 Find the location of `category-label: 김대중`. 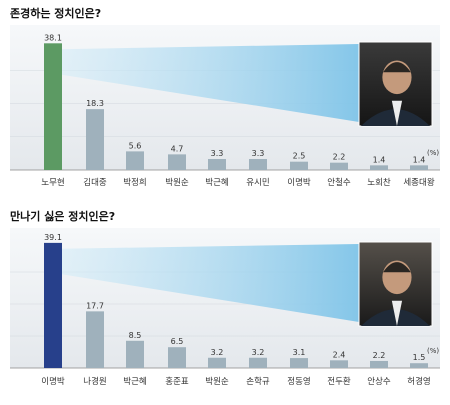

category-label: 김대중 is located at coordinates (95, 182).